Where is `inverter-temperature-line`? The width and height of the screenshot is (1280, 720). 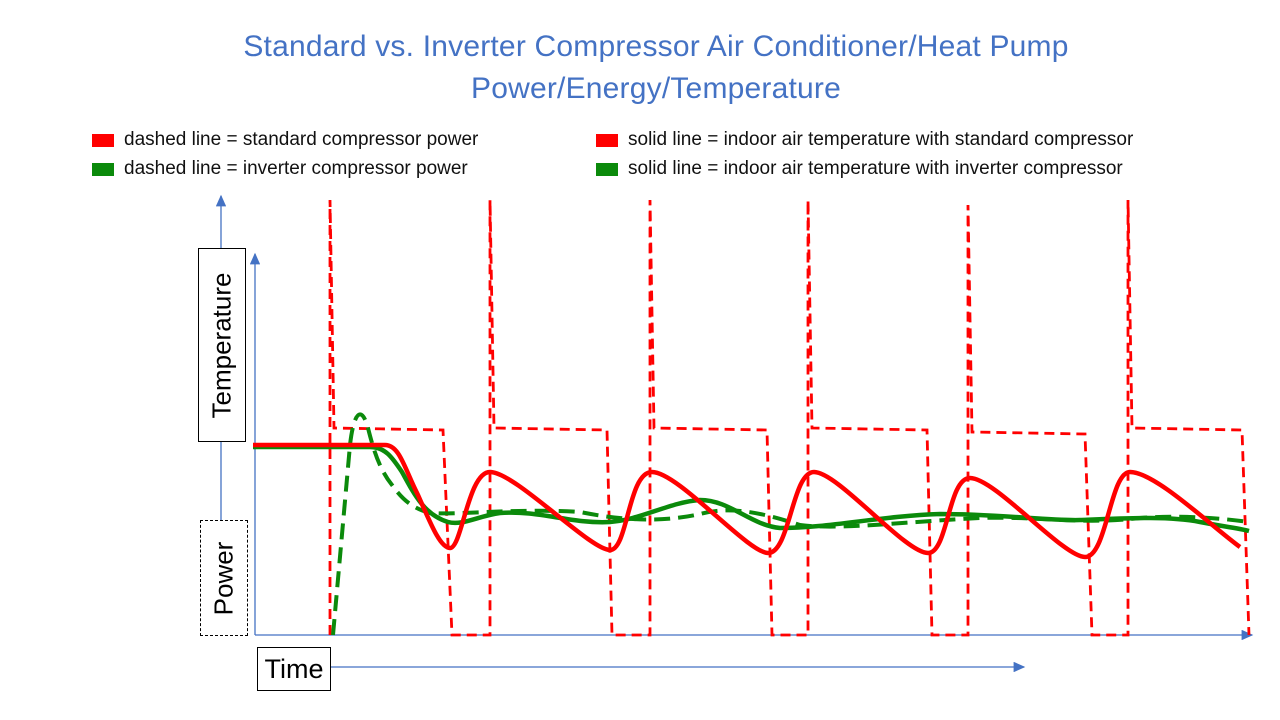 inverter-temperature-line is located at coordinates (751, 489).